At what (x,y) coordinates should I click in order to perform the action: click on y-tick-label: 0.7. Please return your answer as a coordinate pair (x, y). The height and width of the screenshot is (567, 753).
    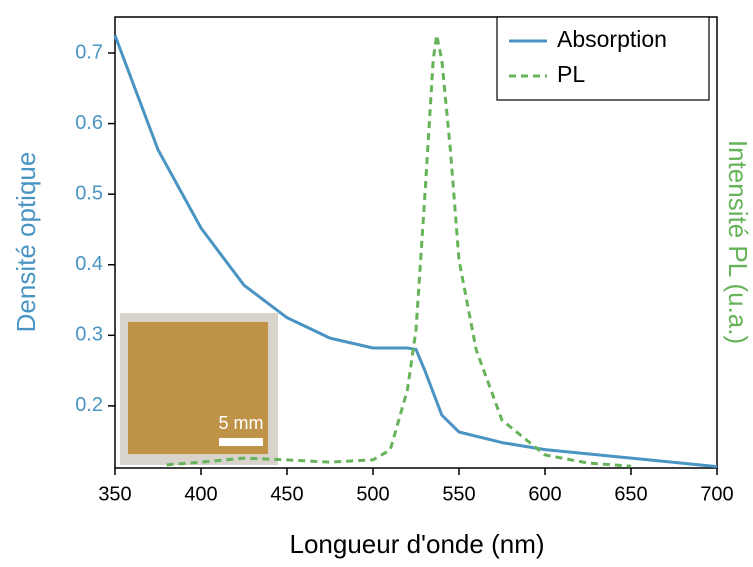
    Looking at the image, I should click on (89, 52).